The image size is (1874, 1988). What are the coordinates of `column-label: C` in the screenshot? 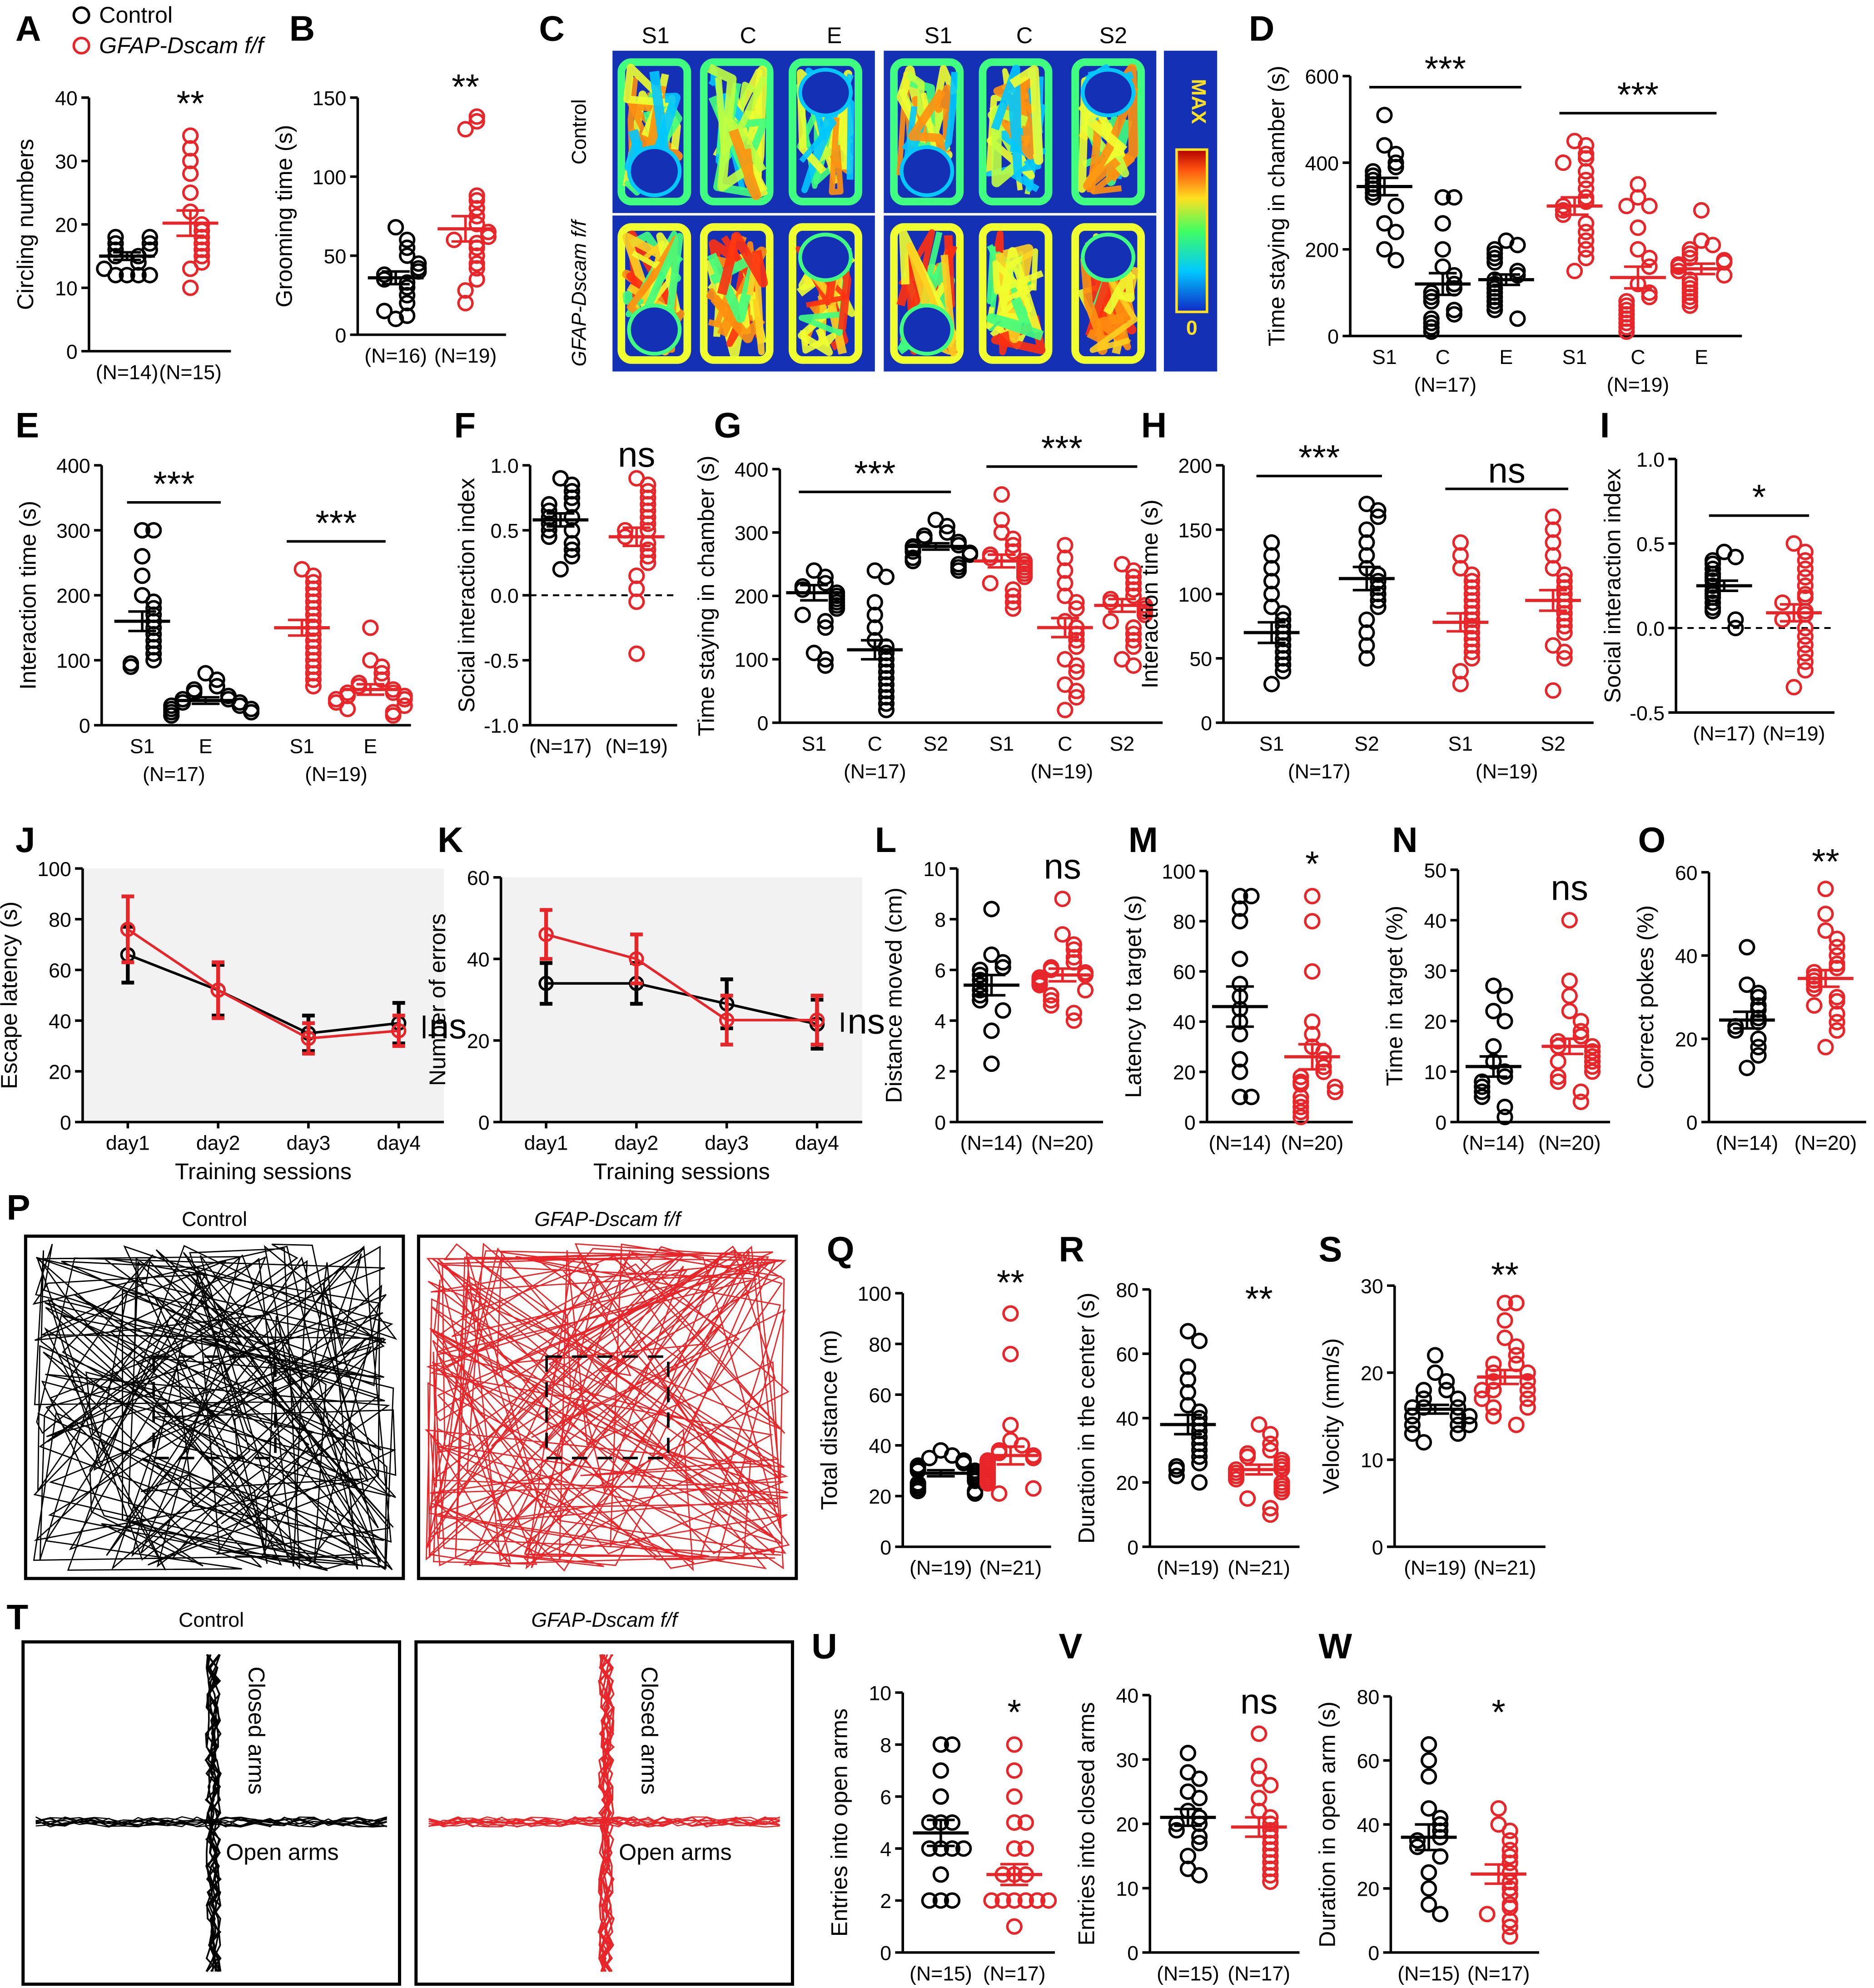 It's located at (1025, 35).